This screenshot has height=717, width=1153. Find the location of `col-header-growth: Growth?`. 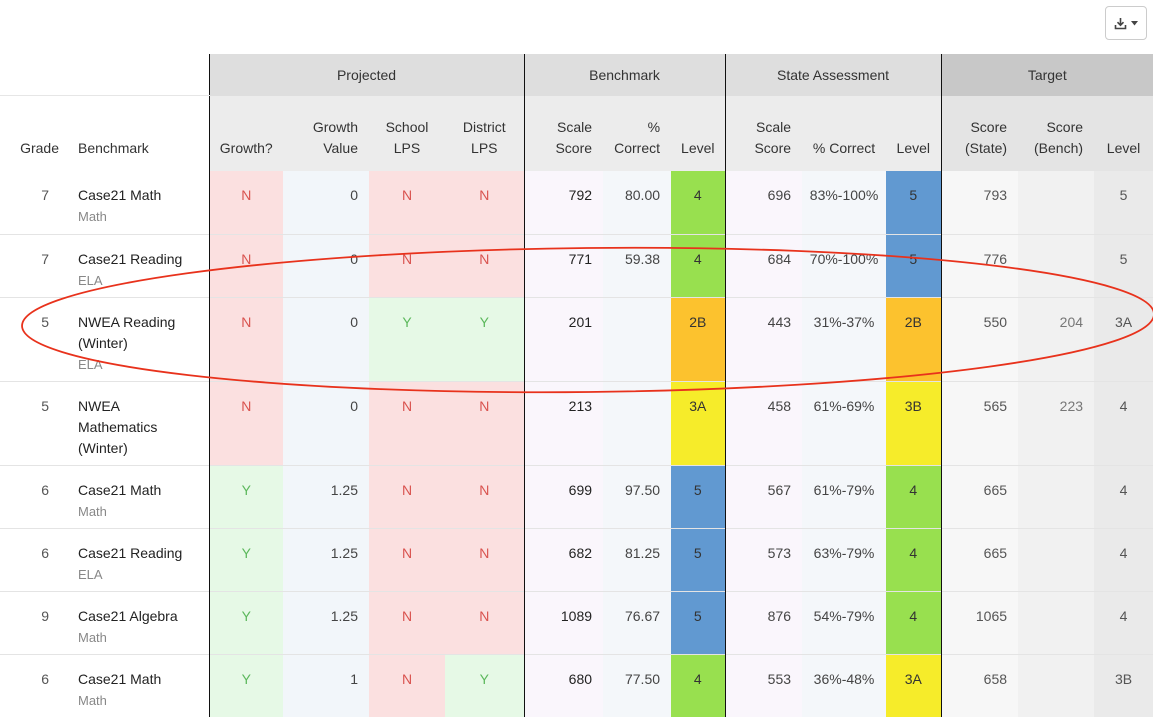

col-header-growth: Growth? is located at coordinates (245, 133).